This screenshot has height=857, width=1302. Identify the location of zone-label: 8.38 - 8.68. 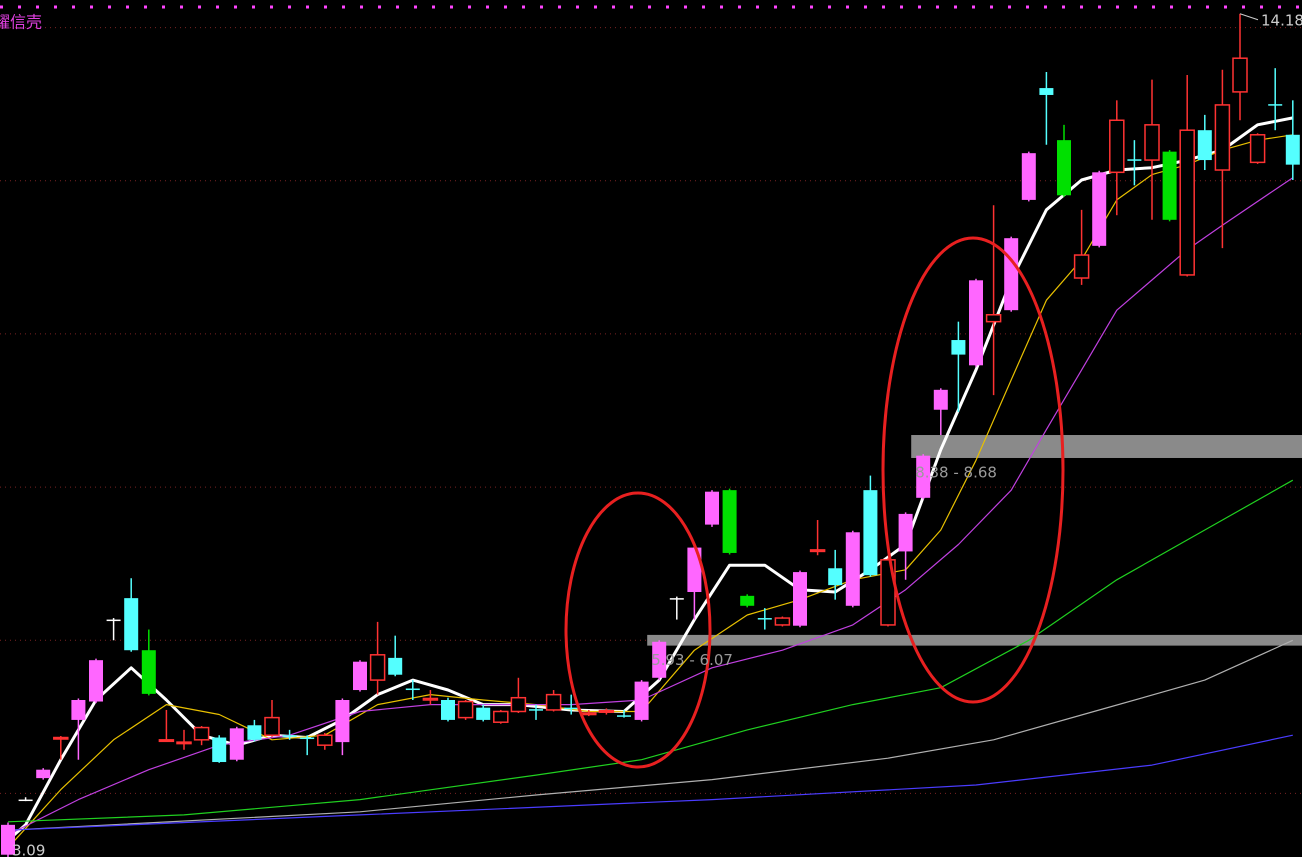
(956, 472).